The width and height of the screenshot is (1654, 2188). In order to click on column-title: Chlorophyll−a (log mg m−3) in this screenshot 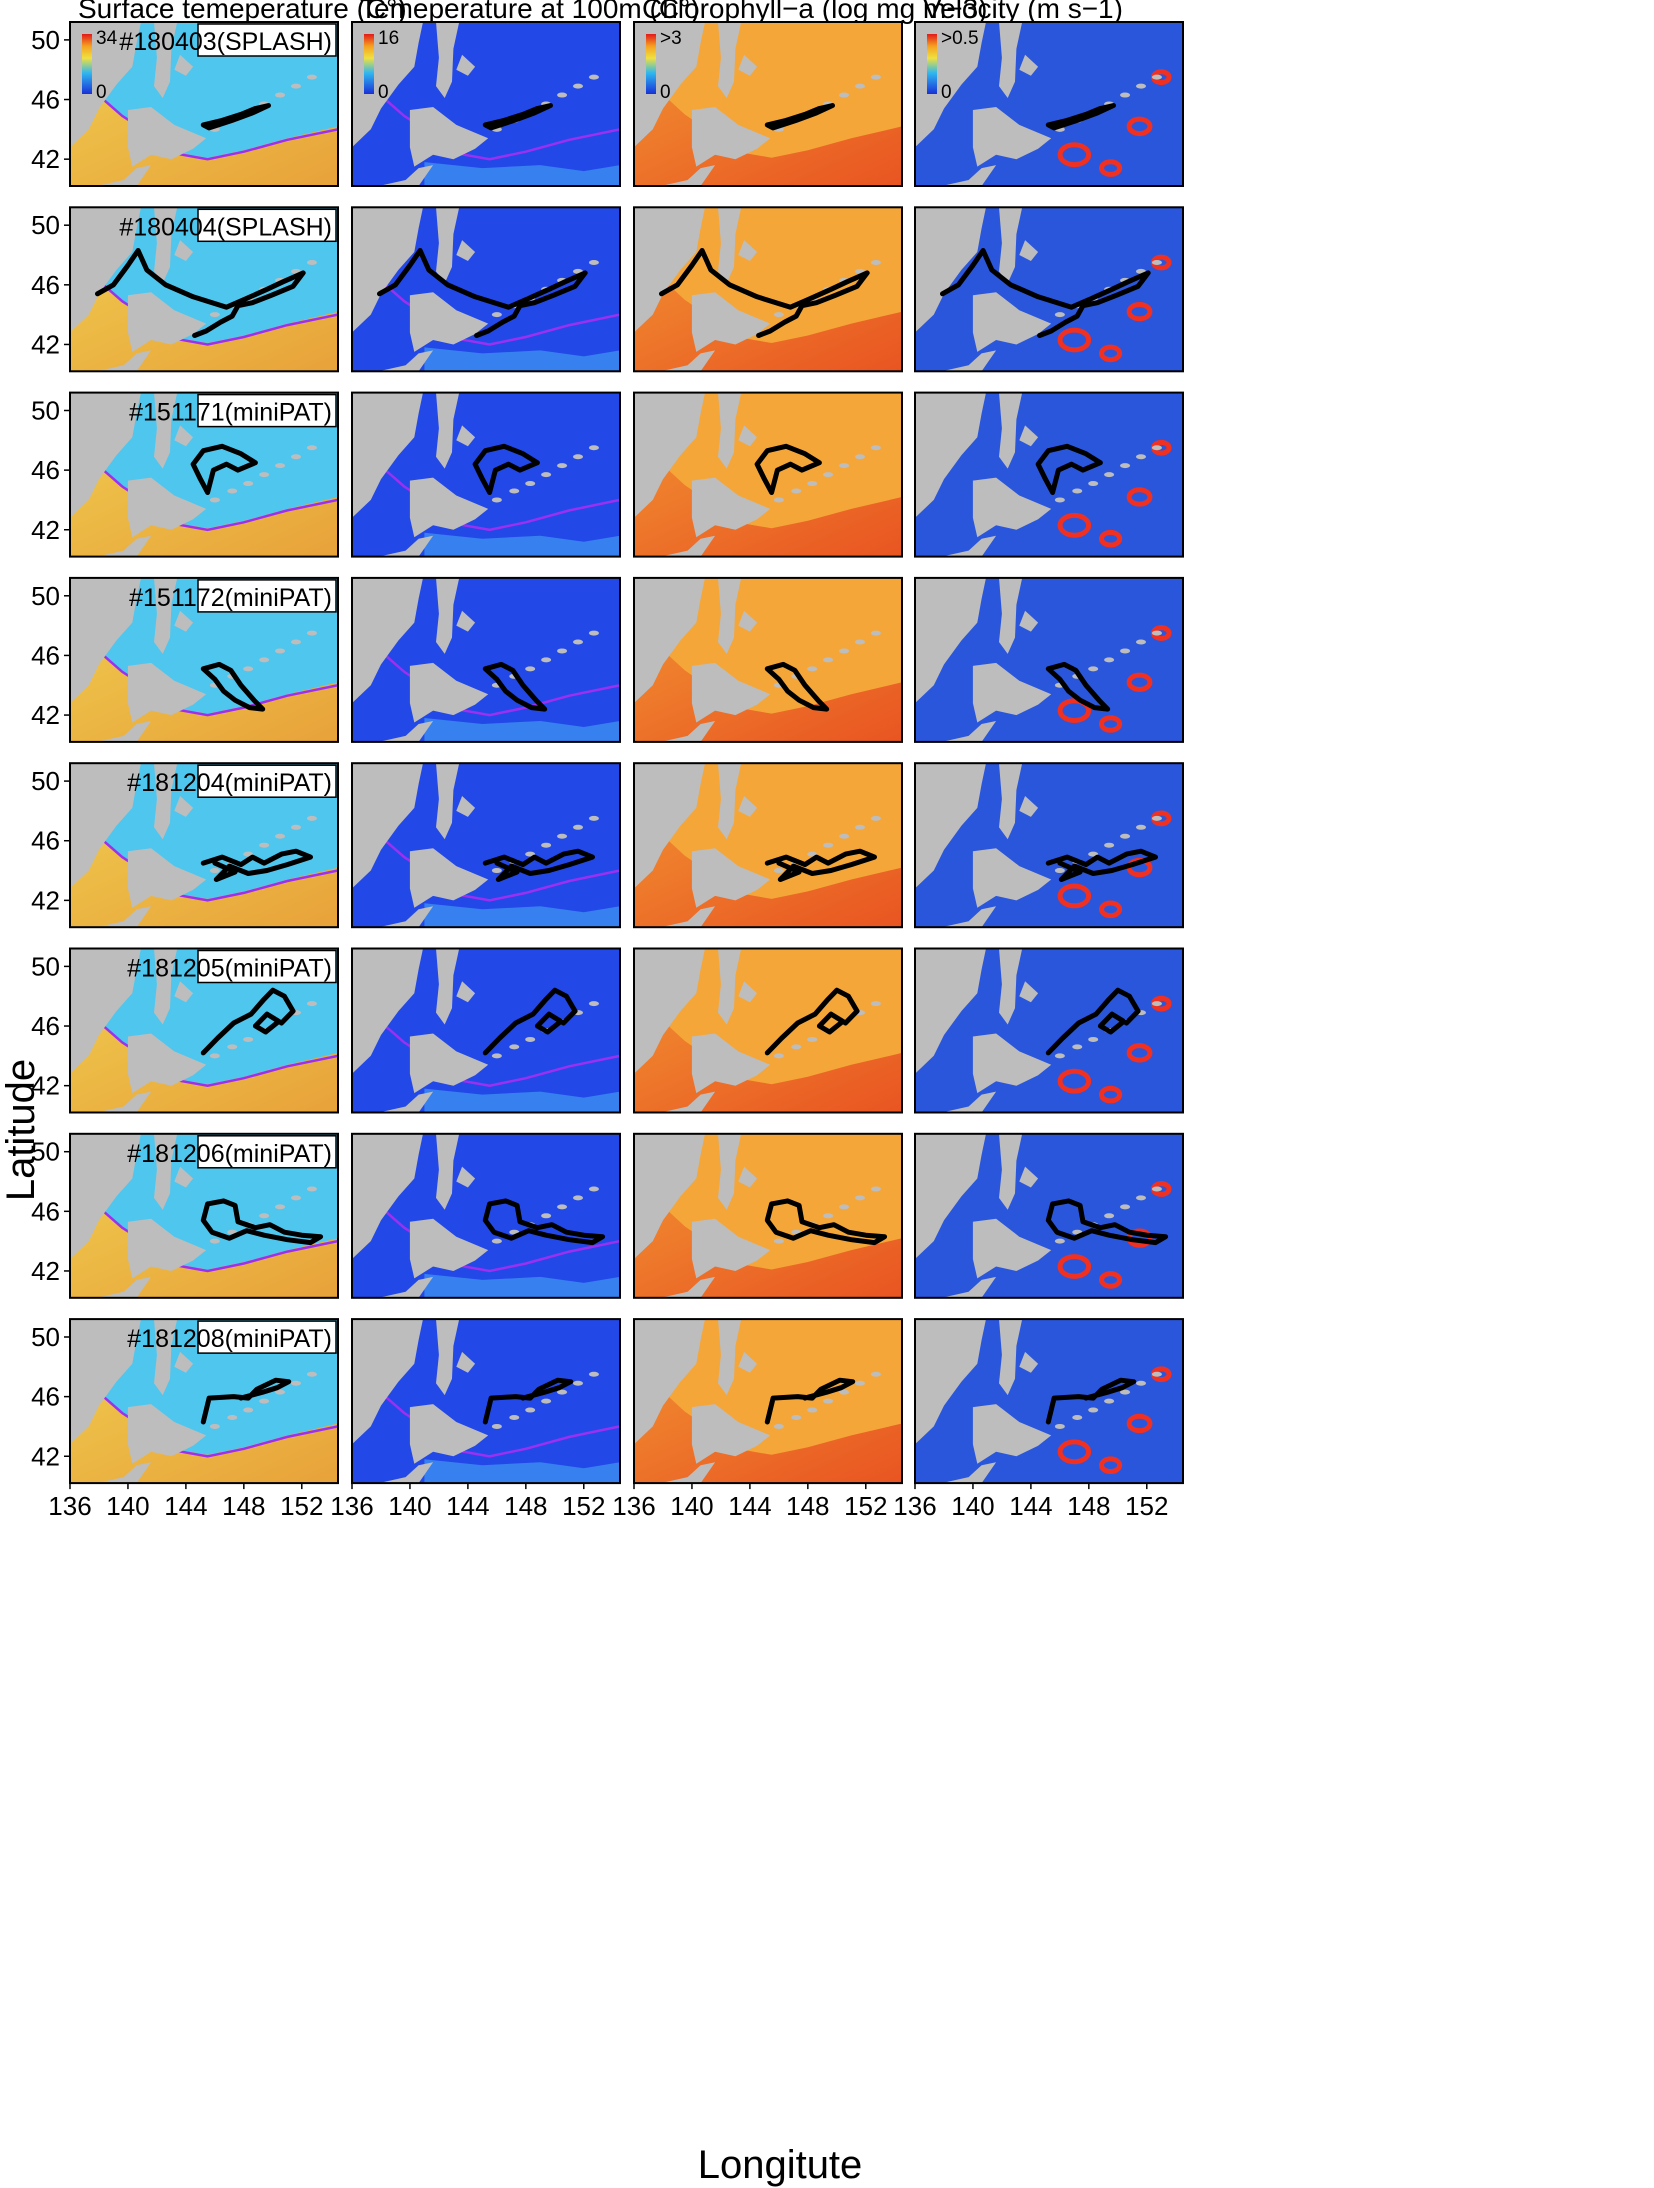, I will do `click(815, 12)`.